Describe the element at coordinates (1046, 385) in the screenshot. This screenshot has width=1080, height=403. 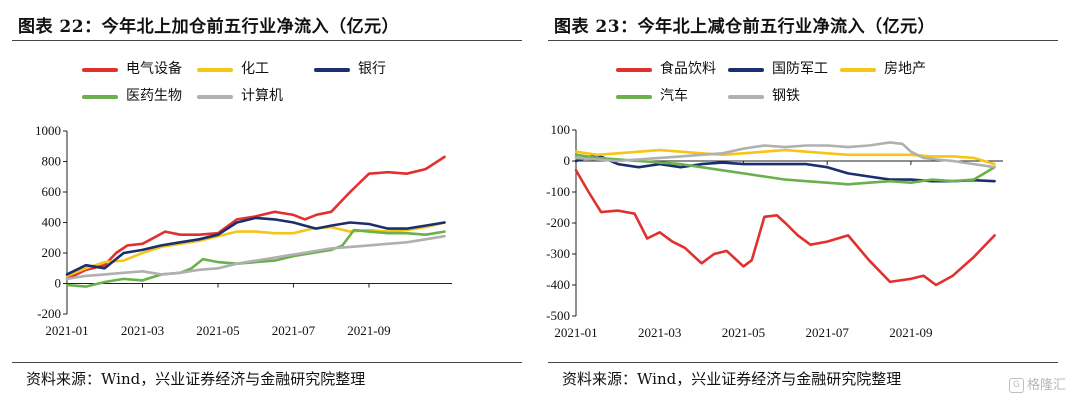
I see `watermark-text: 格隆汇` at that location.